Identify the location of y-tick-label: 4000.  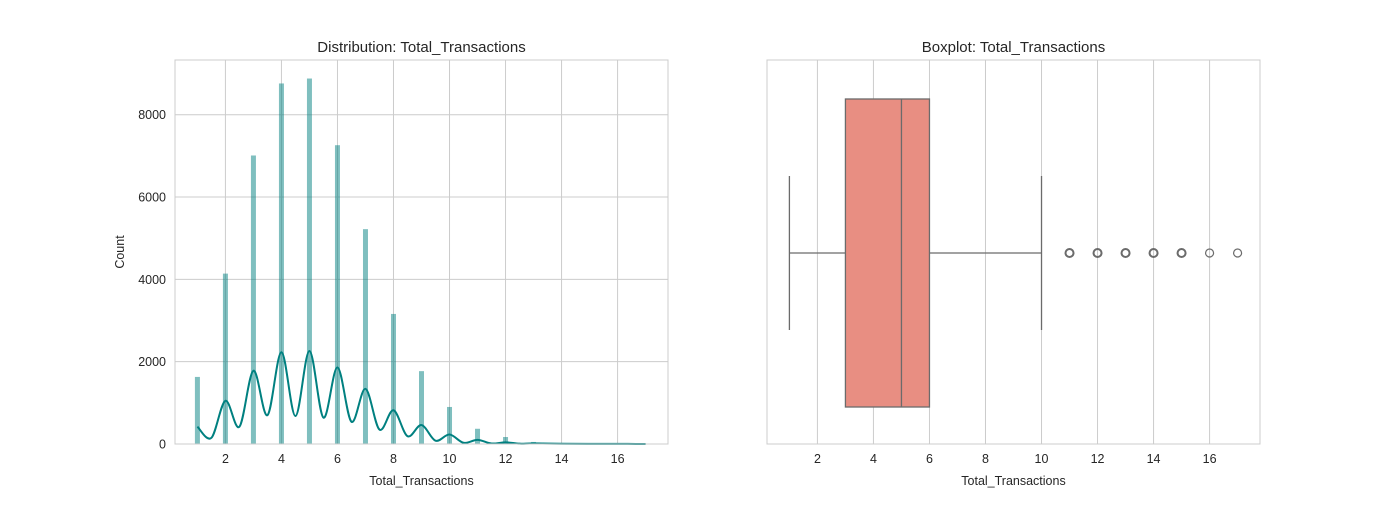
(152, 280).